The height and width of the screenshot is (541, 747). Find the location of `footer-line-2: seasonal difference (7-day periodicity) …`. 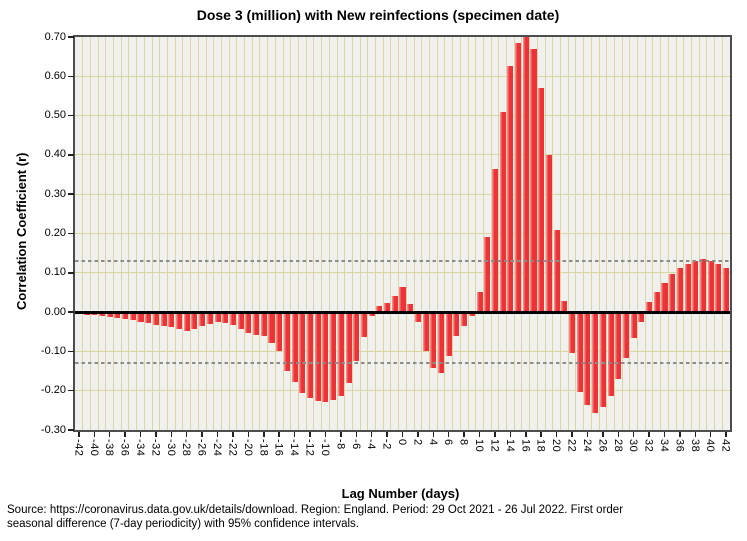

footer-line-2: seasonal difference (7-day periodicity) … is located at coordinates (183, 524).